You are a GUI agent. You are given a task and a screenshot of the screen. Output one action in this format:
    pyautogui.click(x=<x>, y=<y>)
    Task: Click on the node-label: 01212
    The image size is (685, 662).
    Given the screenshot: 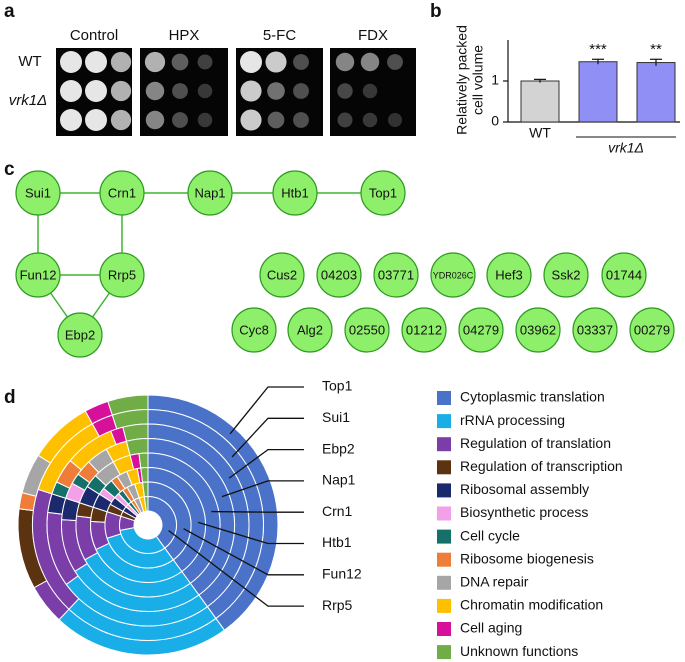 What is the action you would take?
    pyautogui.click(x=424, y=329)
    